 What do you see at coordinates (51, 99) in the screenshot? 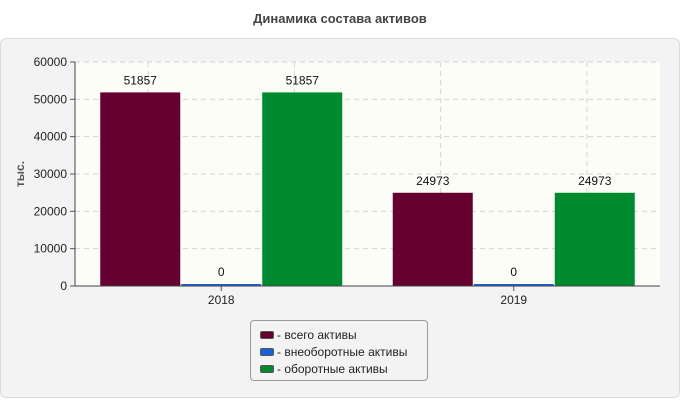
I see `y-tick-label: 50000` at bounding box center [51, 99].